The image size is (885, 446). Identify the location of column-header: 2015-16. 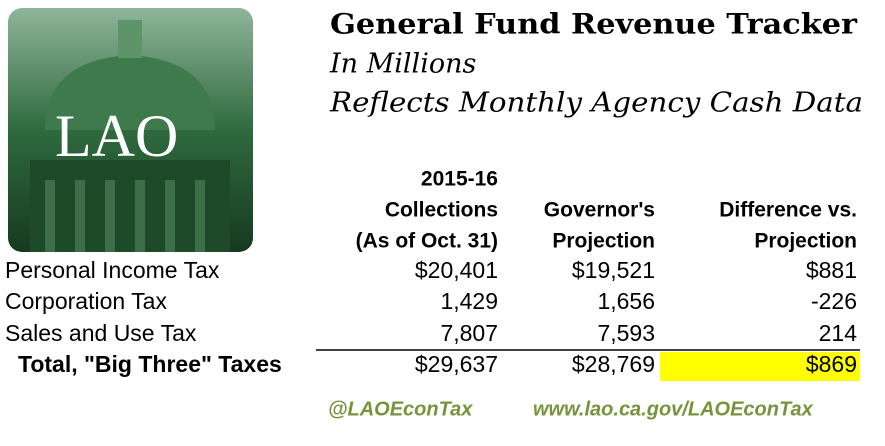
(459, 179).